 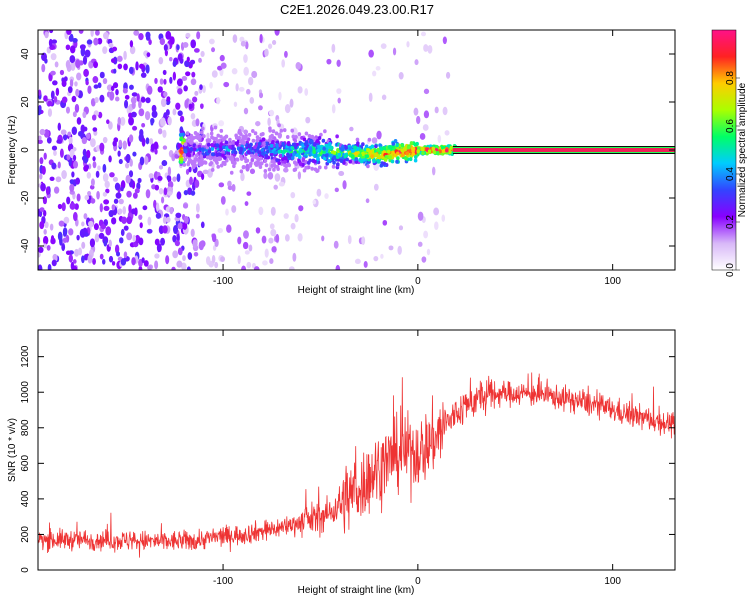 I want to click on snr-y-tick-label: 1000, so click(x=25, y=392).